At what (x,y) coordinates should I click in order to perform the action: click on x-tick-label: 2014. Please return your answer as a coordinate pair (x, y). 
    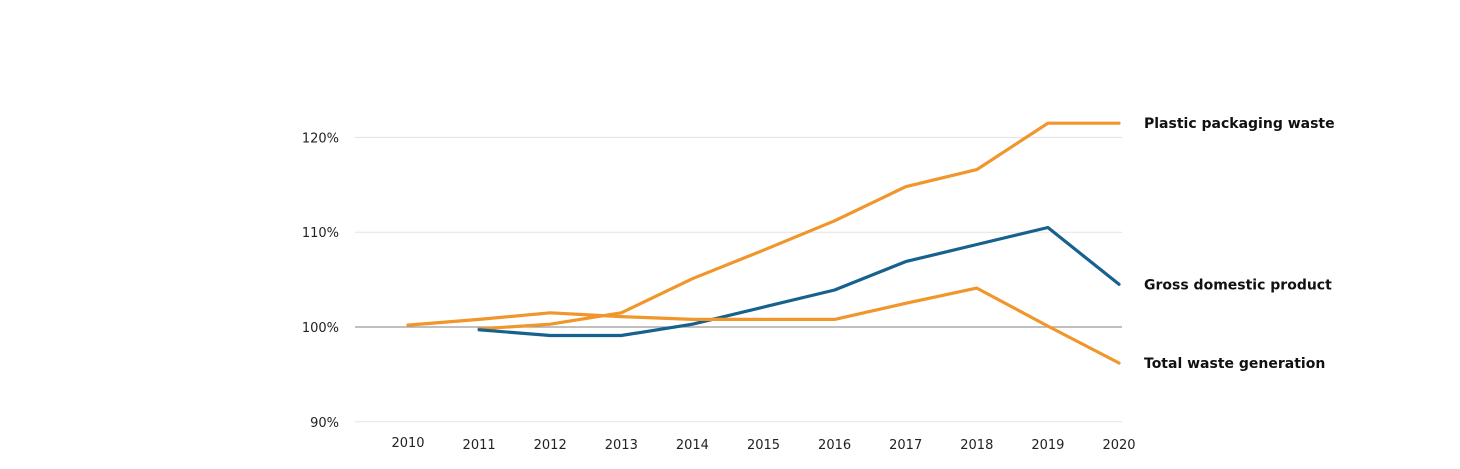
    Looking at the image, I should click on (692, 445).